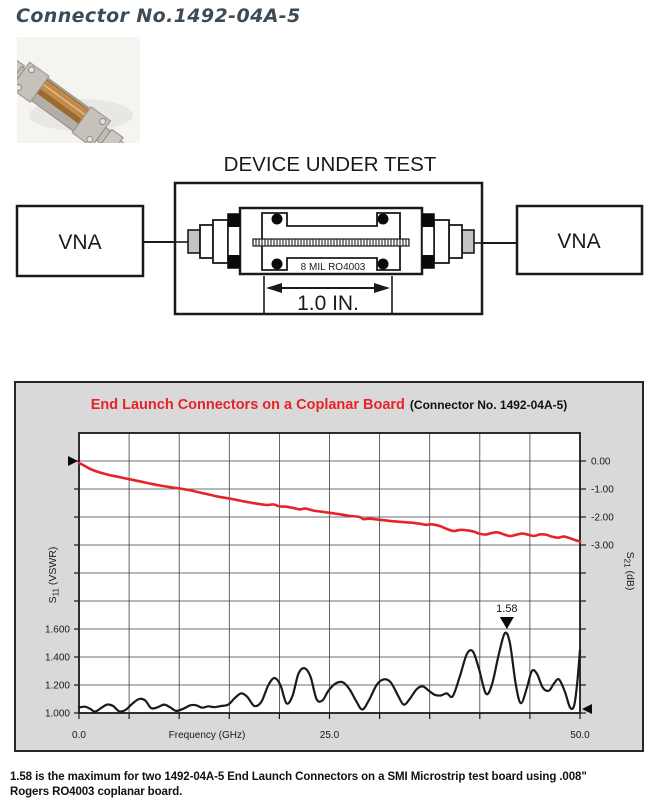  I want to click on dimension-arrowhead-left, so click(274, 288).